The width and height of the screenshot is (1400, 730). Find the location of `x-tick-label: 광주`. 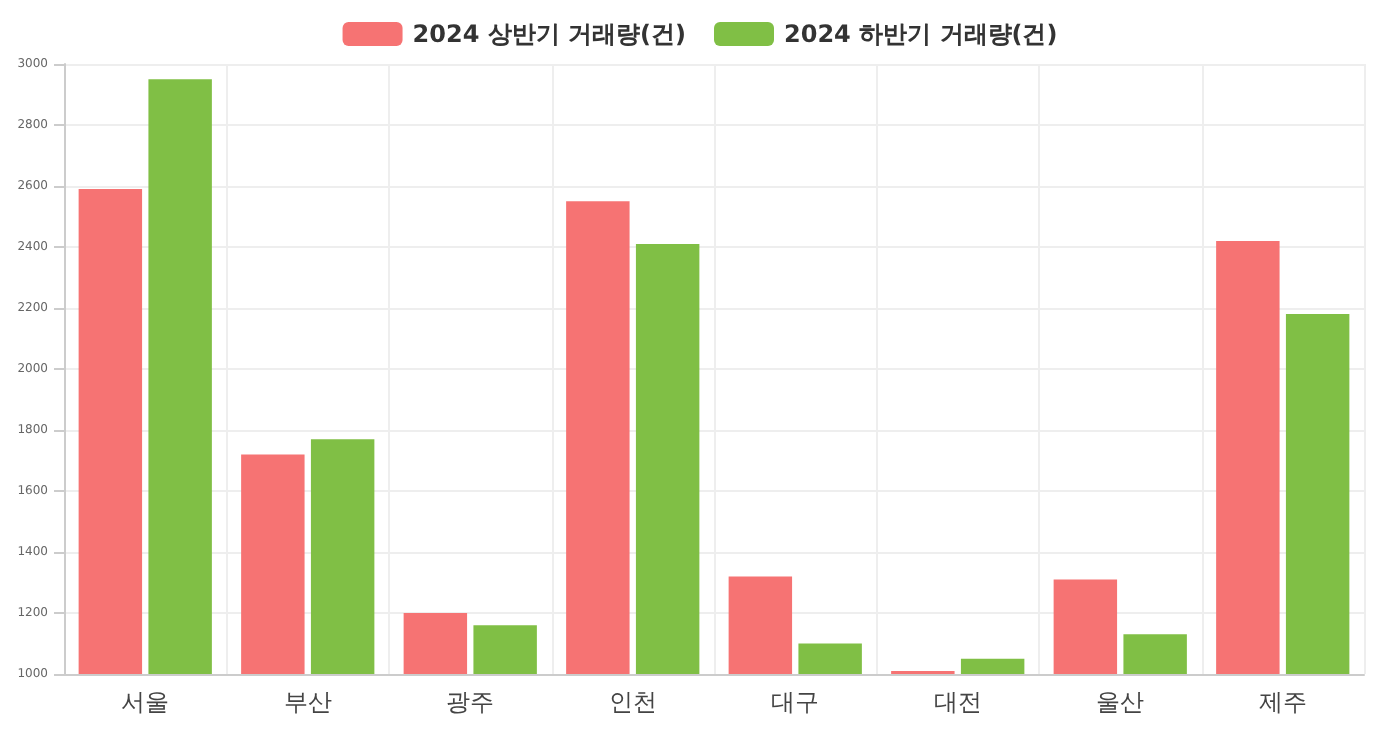

x-tick-label: 광주 is located at coordinates (470, 702).